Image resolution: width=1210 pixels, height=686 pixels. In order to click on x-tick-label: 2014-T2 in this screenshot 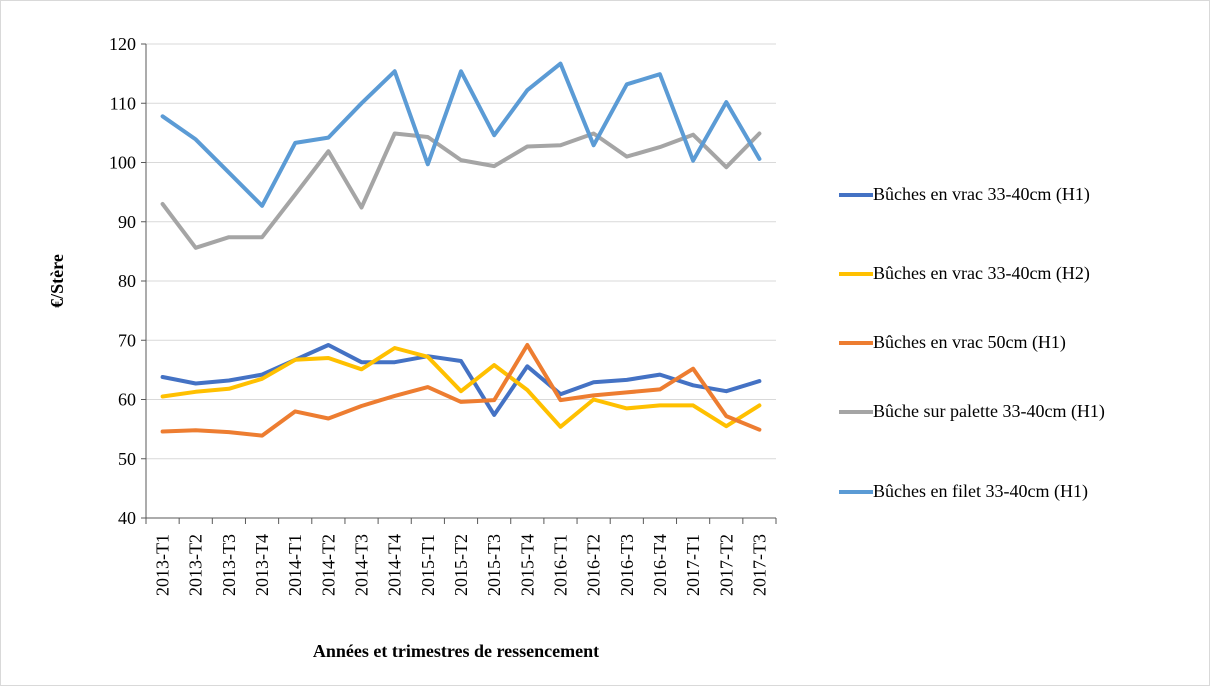, I will do `click(328, 565)`.